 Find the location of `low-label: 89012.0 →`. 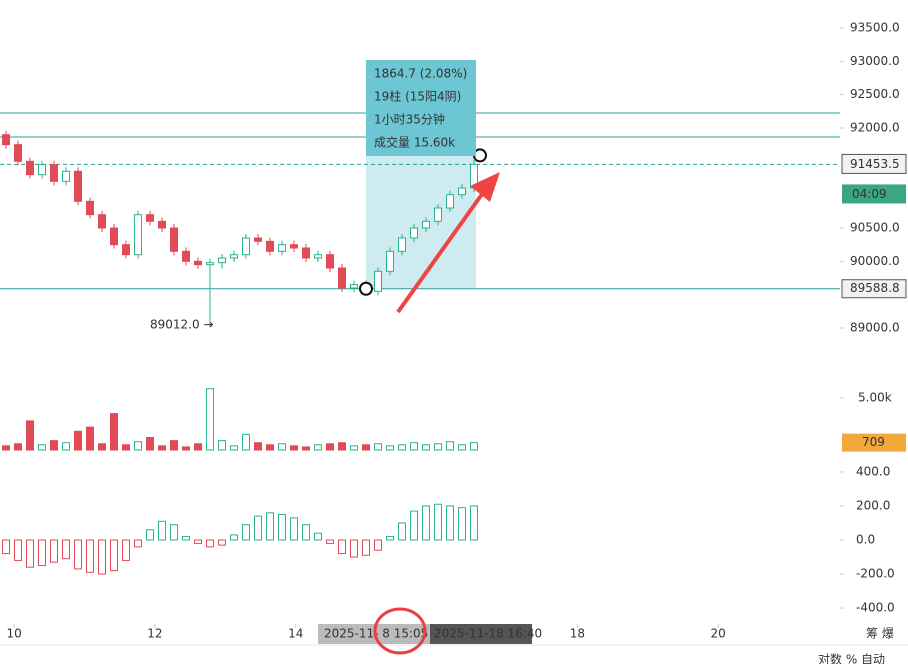

low-label: 89012.0 → is located at coordinates (182, 325).